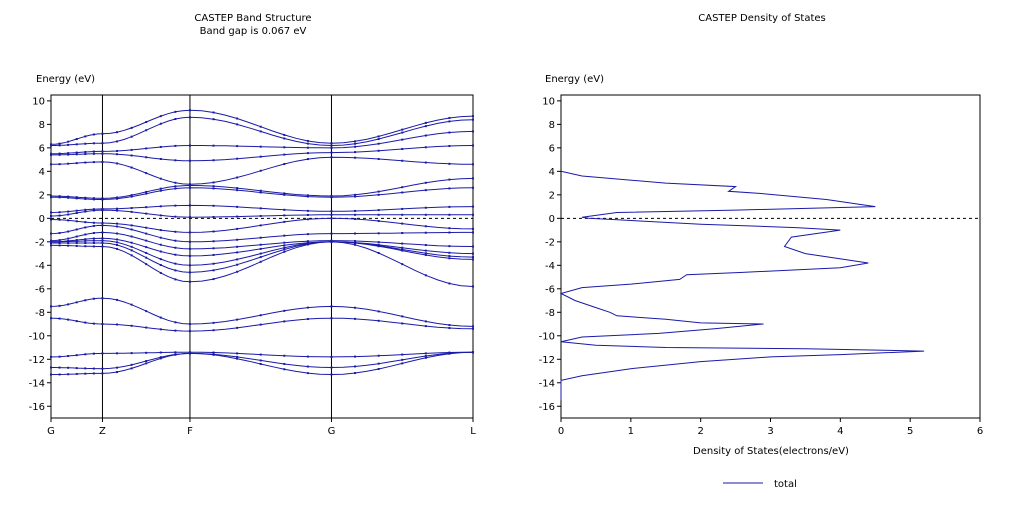 This screenshot has width=1018, height=505. Describe the element at coordinates (216, 256) in the screenshot. I see `bs-kpoint-lines` at that location.